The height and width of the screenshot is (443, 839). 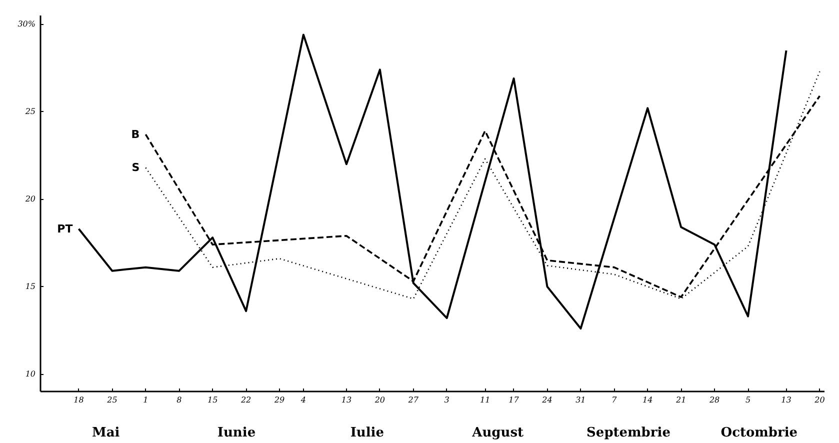 I want to click on y-tick-label: 30%, so click(x=27, y=24).